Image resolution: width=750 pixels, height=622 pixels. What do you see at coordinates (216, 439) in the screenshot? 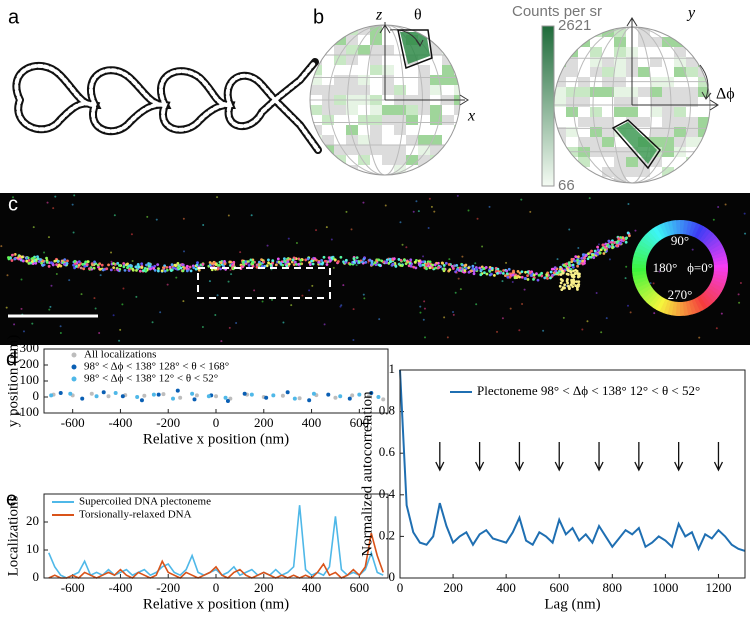
I see `x-axis-label: Relative x position (nm)` at bounding box center [216, 439].